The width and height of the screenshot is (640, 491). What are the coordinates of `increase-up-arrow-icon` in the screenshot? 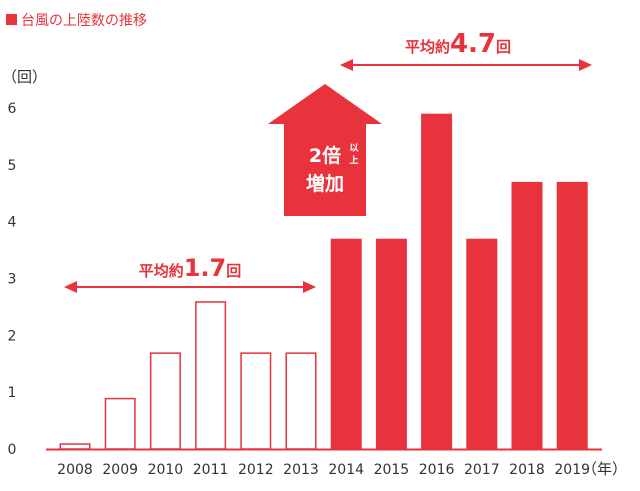 It's located at (325, 150).